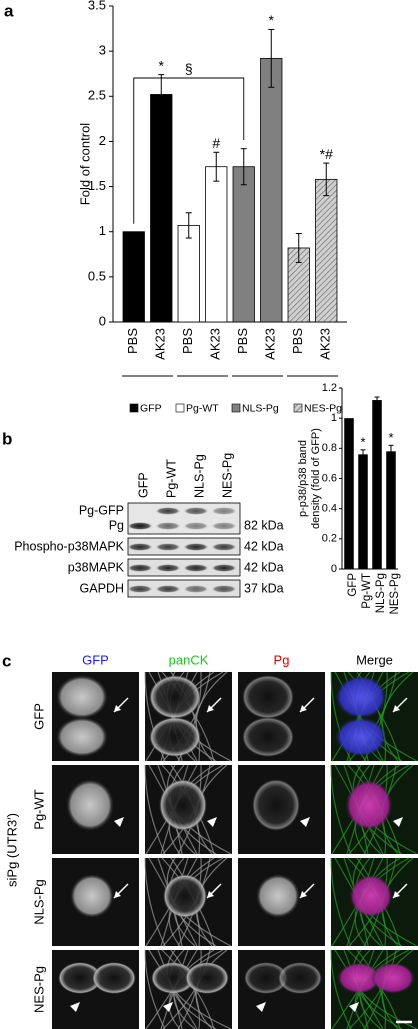 The width and height of the screenshot is (418, 1029). I want to click on x-tick-label: Pg-WT, so click(367, 591).